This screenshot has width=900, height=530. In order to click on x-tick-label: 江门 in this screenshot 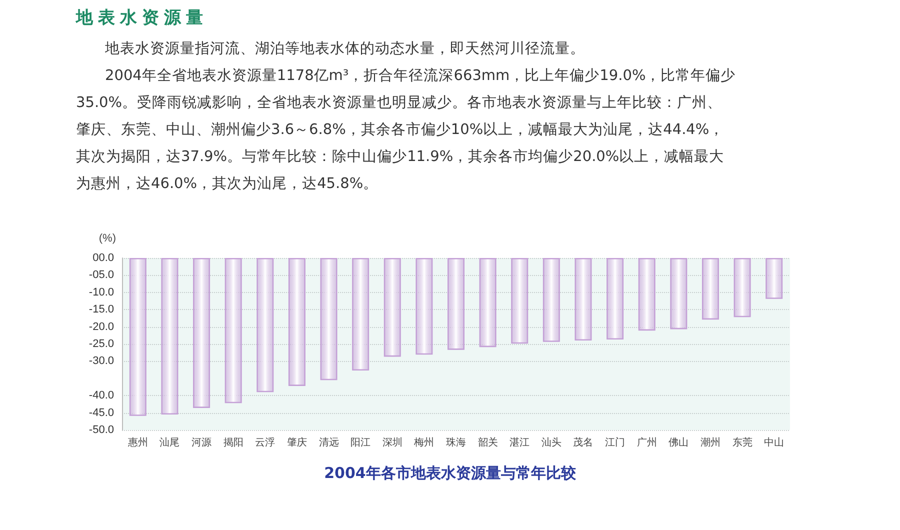, I will do `click(615, 442)`.